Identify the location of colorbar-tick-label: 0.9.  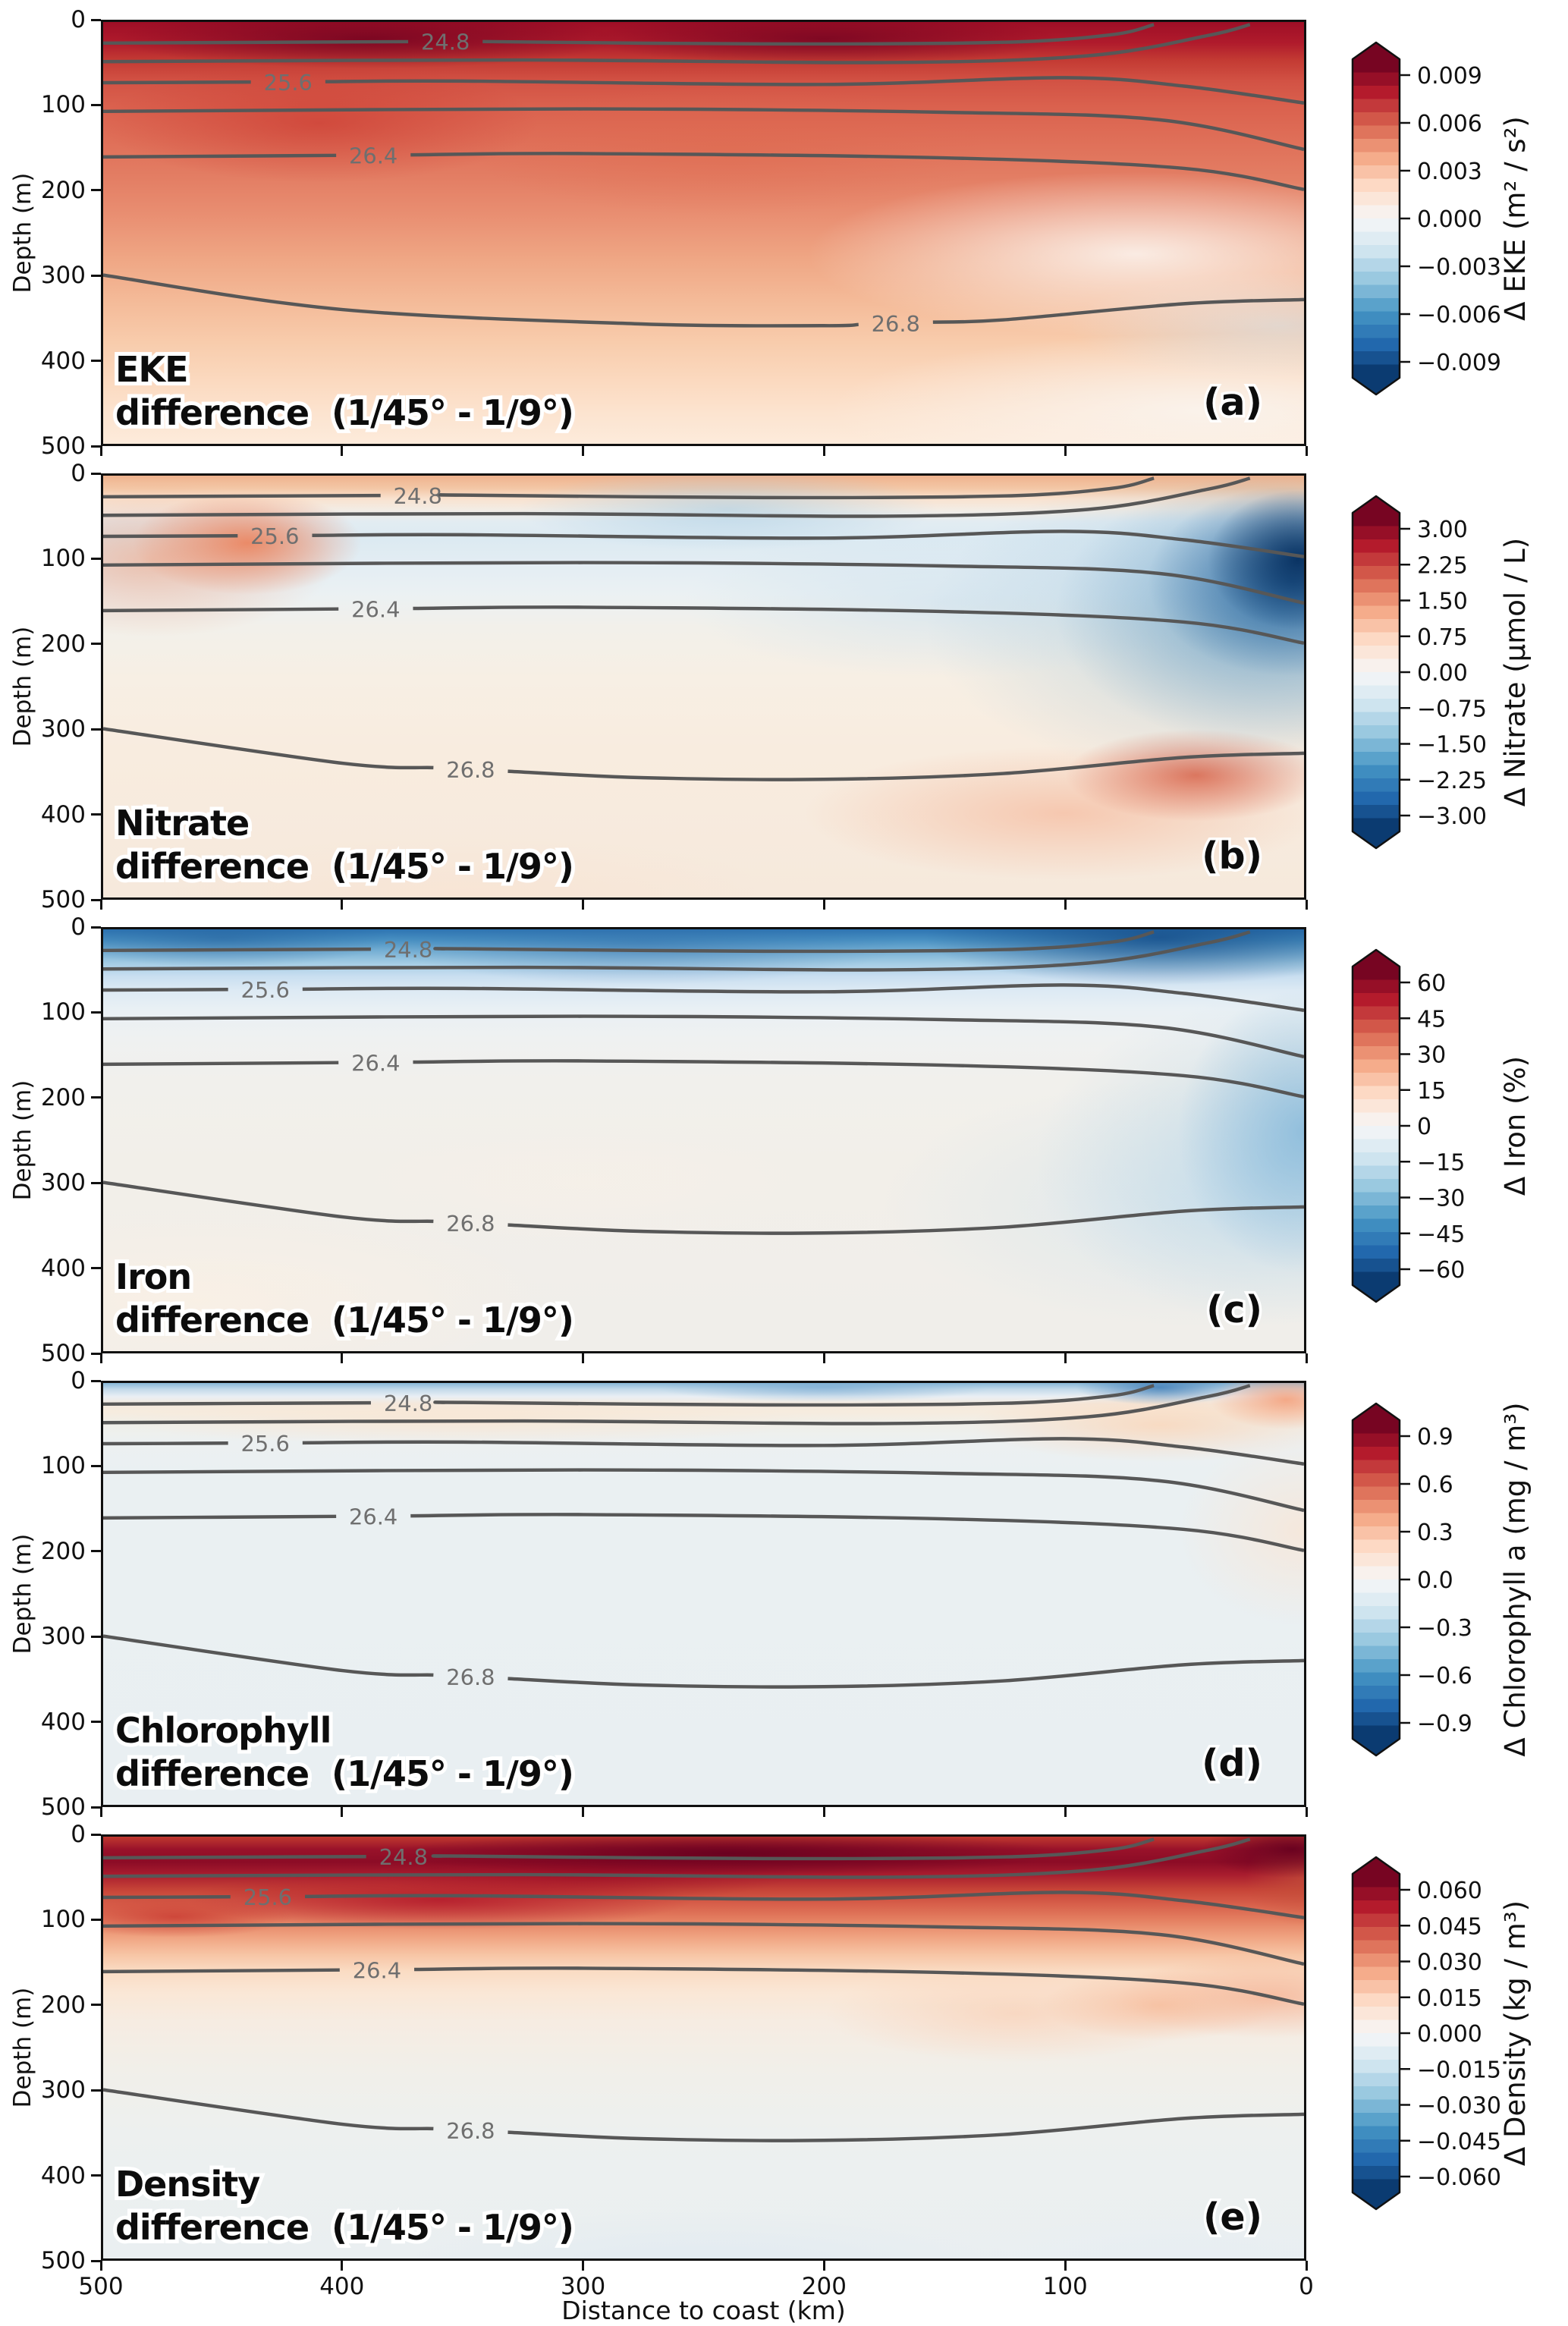
(1435, 1438).